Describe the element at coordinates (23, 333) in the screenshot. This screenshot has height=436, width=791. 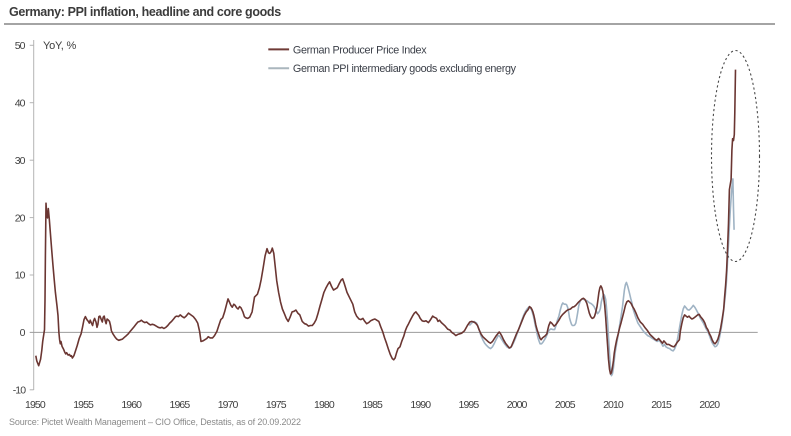
I see `svg-text: 0` at that location.